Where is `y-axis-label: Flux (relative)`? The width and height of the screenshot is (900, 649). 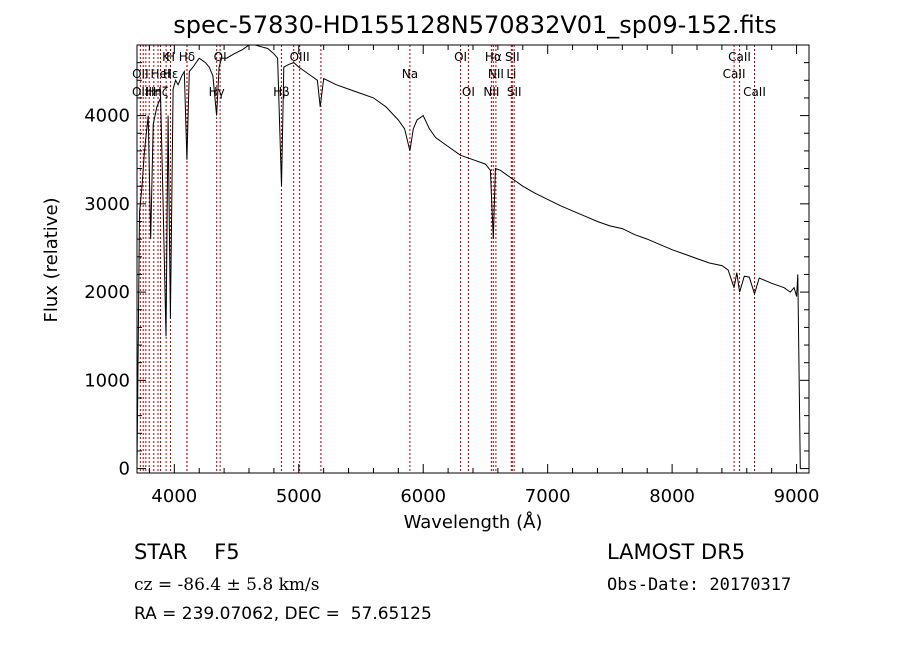 y-axis-label: Flux (relative) is located at coordinates (51, 259).